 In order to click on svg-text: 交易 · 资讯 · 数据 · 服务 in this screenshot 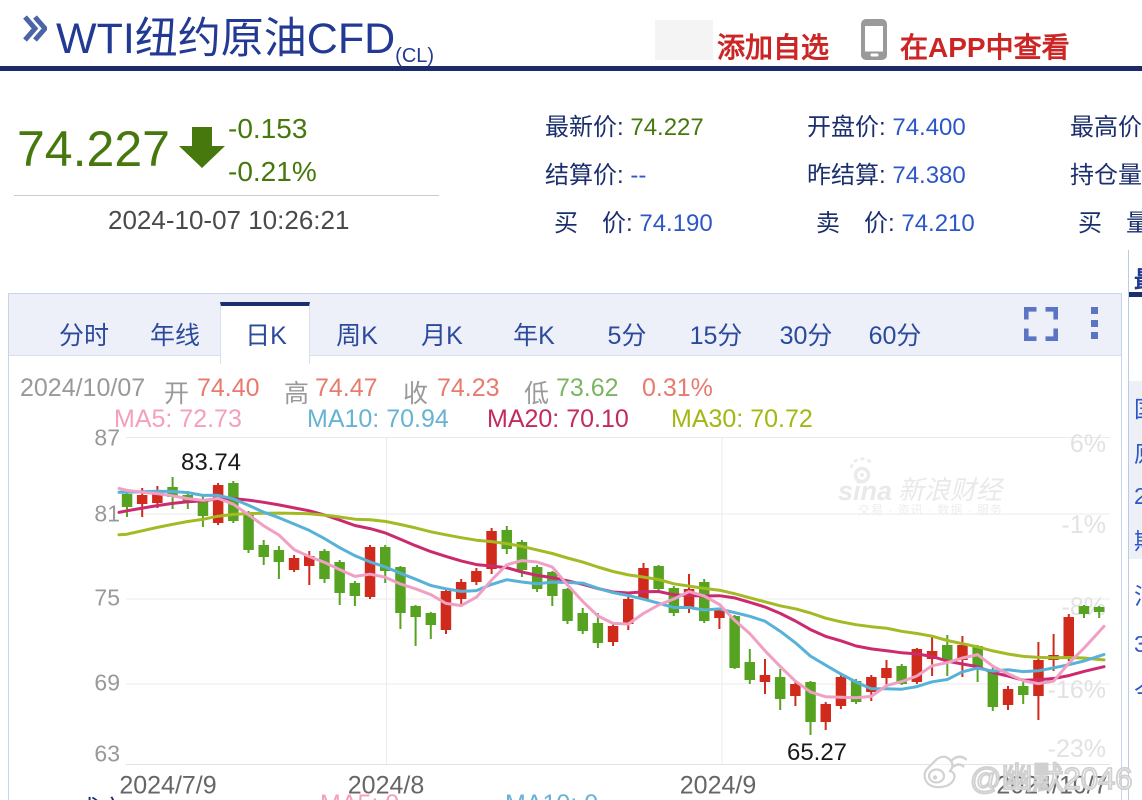, I will do `click(930, 509)`.